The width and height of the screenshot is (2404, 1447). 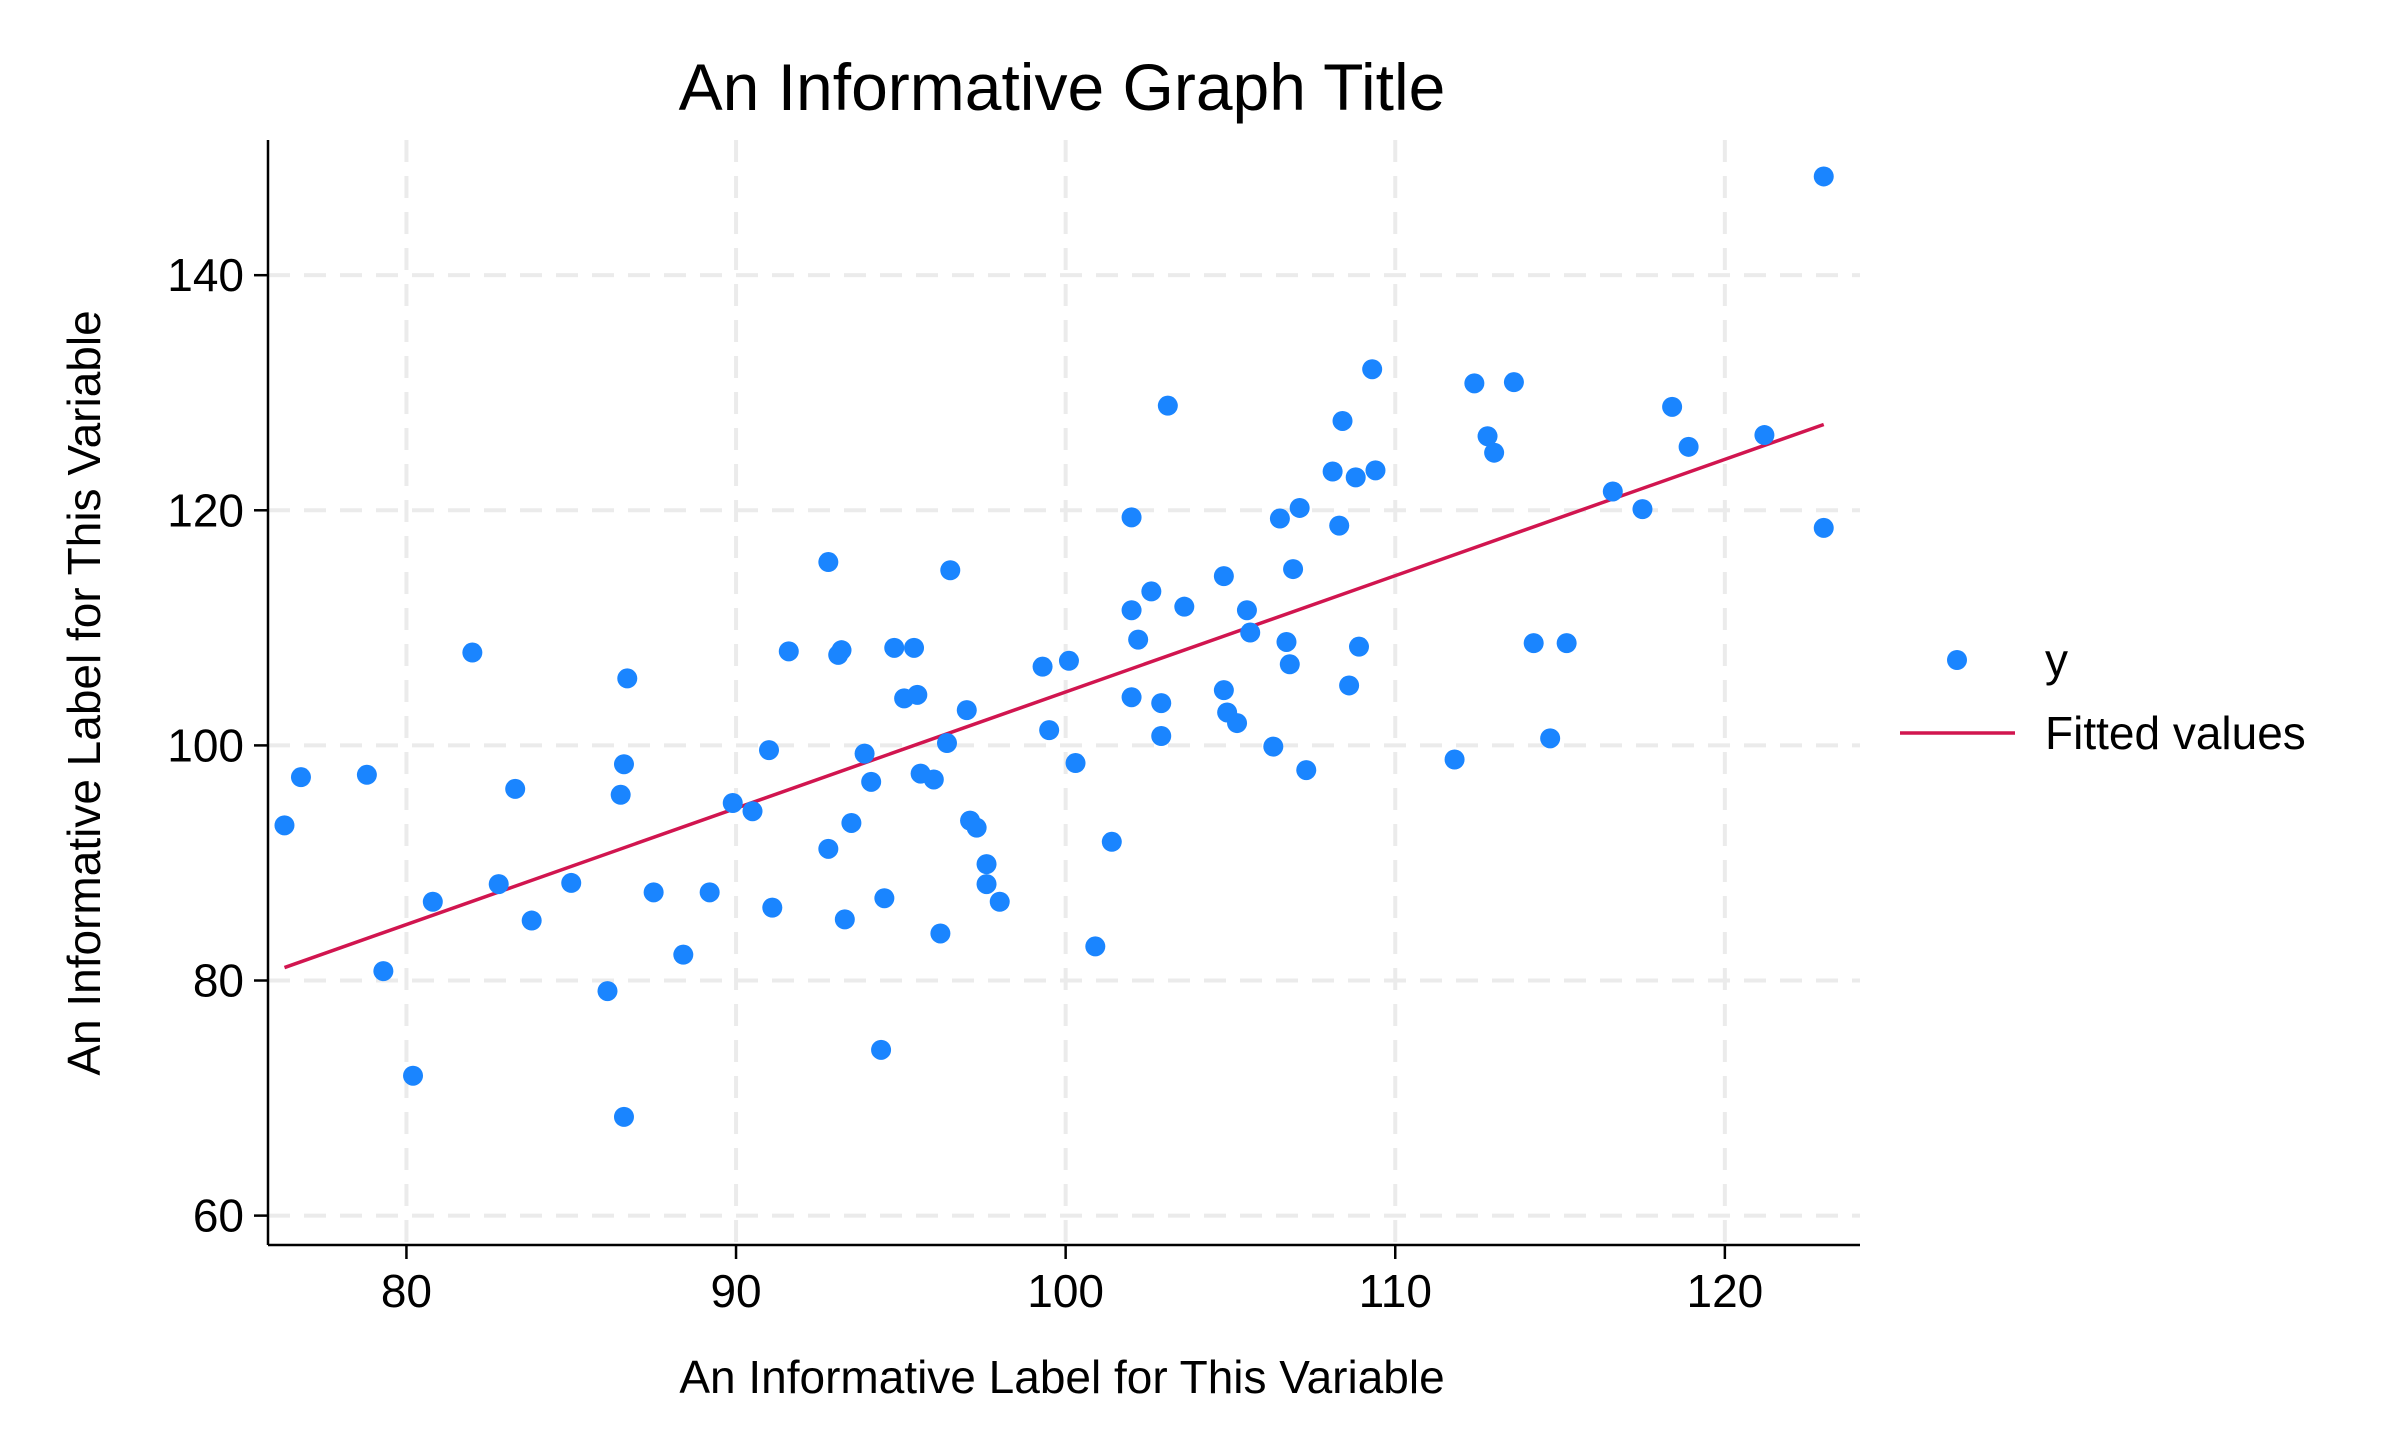 I want to click on x-tick-label: 120, so click(x=1724, y=1291).